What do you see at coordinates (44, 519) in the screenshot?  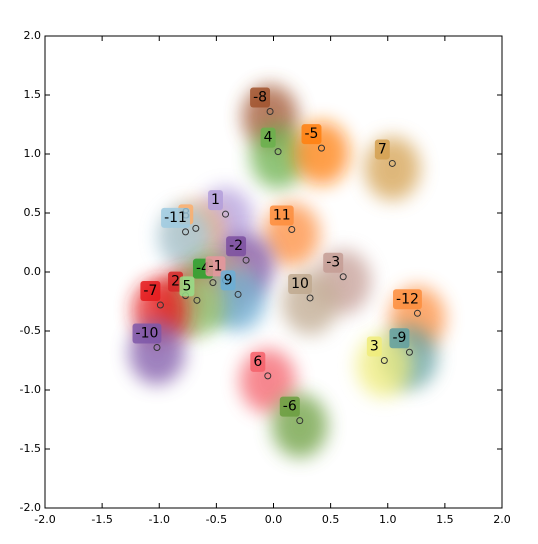 I see `x-tick-label: -2.0` at bounding box center [44, 519].